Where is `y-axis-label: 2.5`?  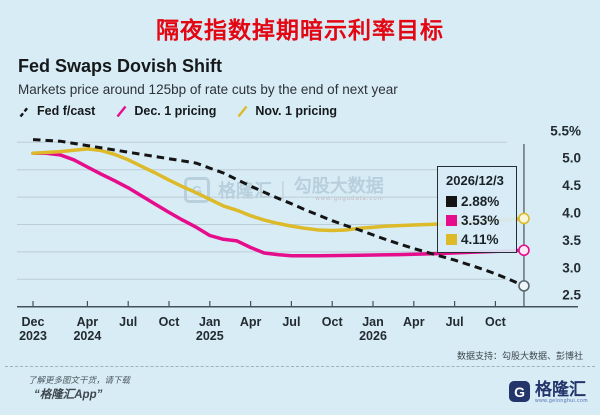
y-axis-label: 2.5 is located at coordinates (571, 295).